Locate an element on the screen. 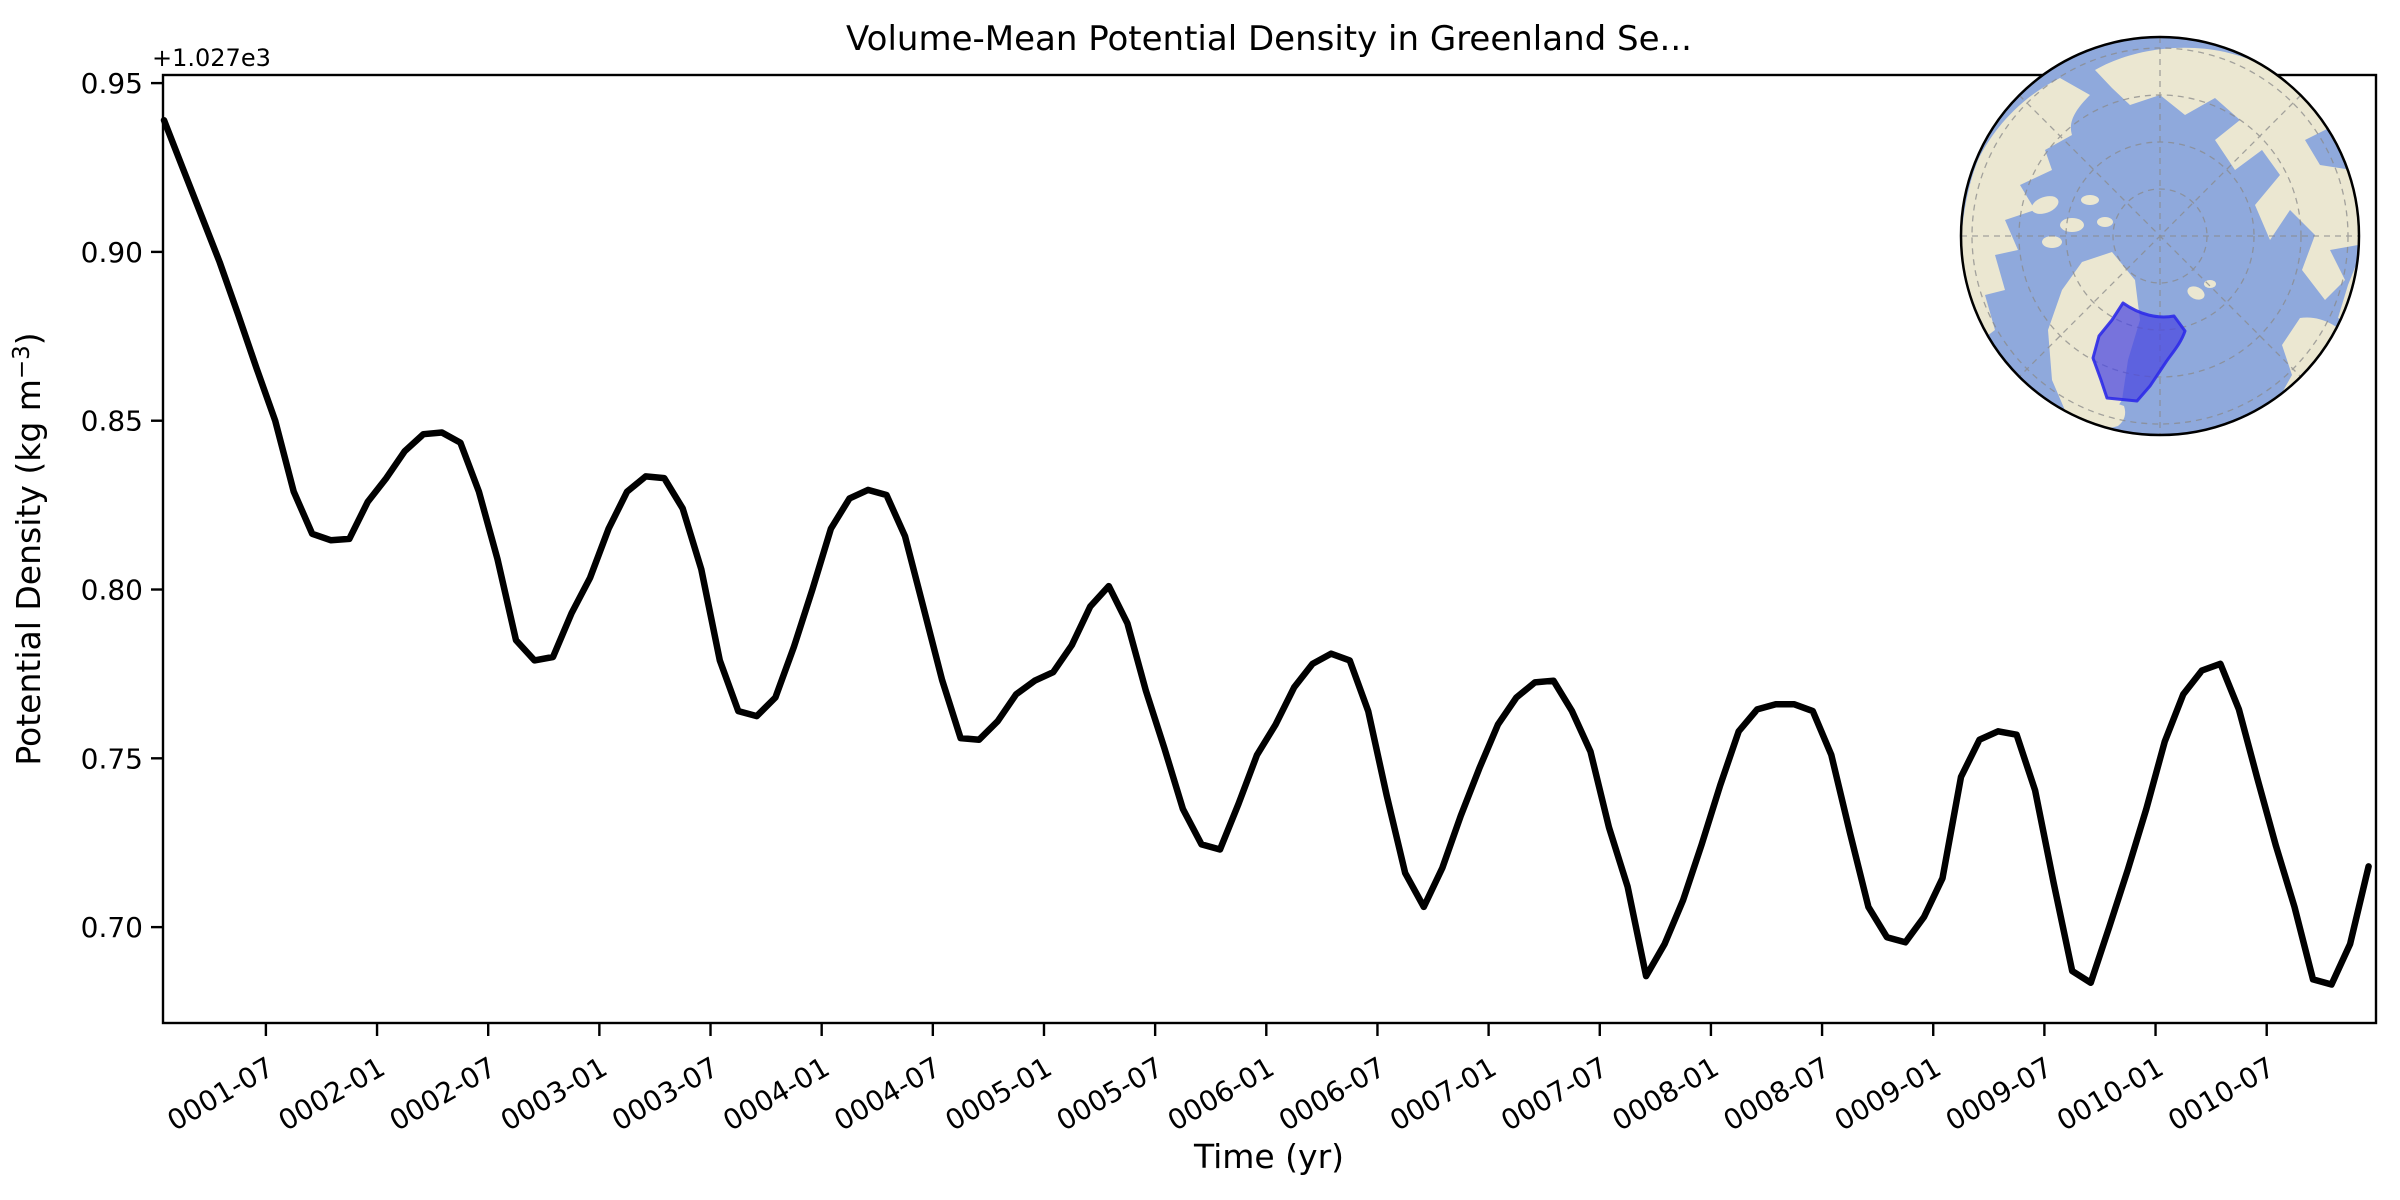 Image resolution: width=2400 pixels, height=1200 pixels. y-axis-label-close: ) is located at coordinates (28, 338).